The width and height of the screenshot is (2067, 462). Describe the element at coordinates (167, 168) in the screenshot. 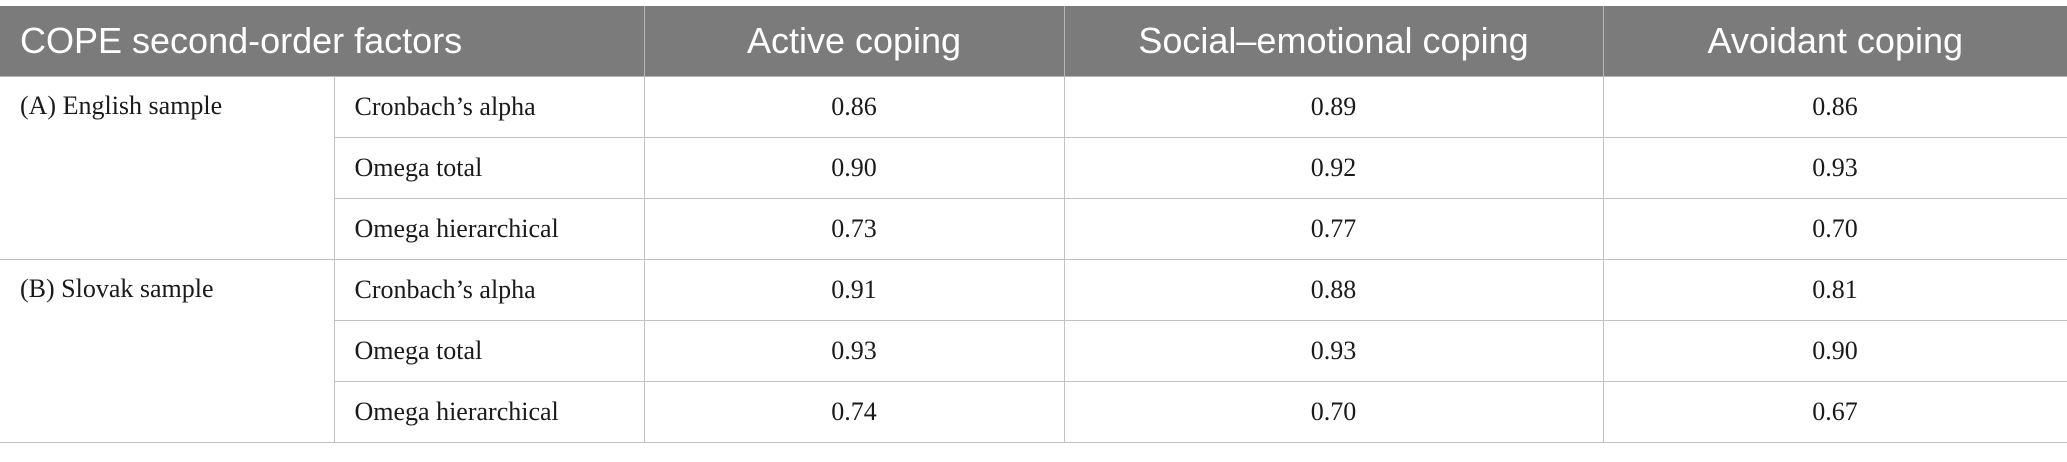

I see `group-label-english: (A) English sample` at that location.